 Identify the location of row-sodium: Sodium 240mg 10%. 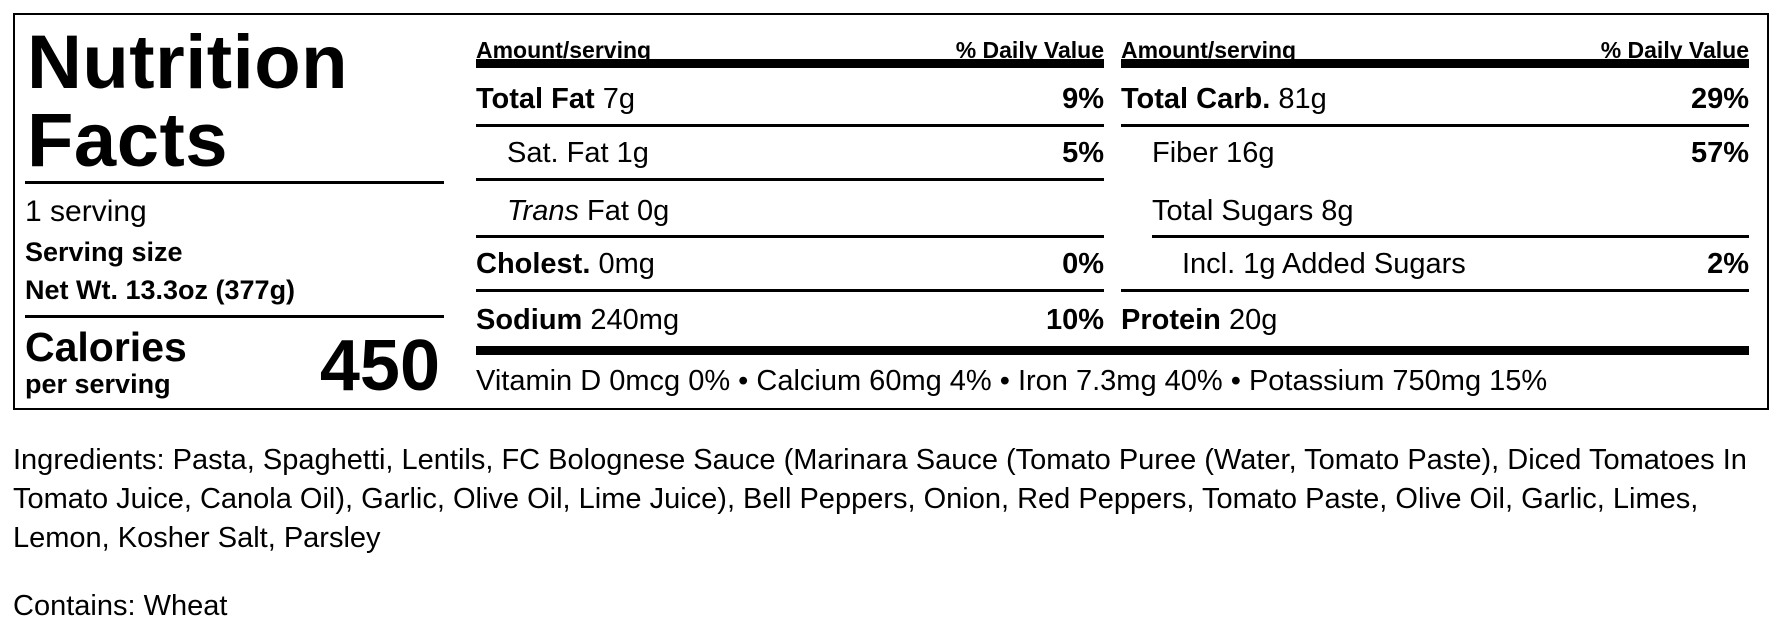
(790, 317).